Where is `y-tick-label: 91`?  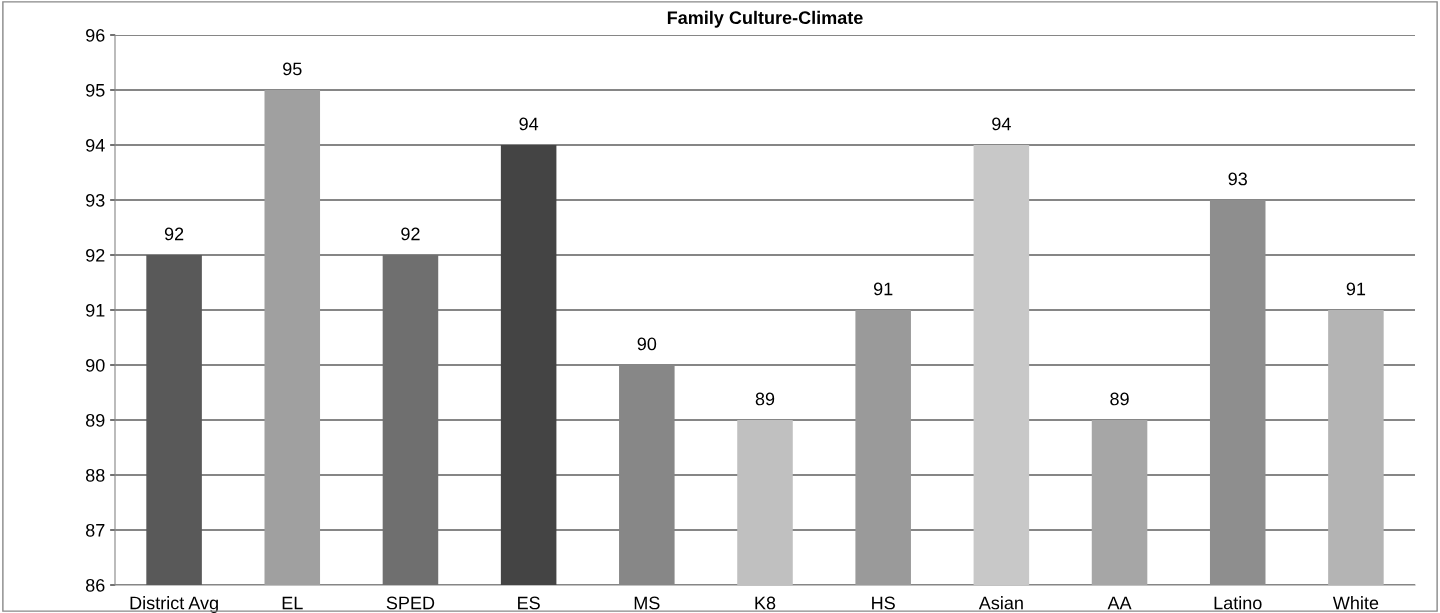
y-tick-label: 91 is located at coordinates (95, 310).